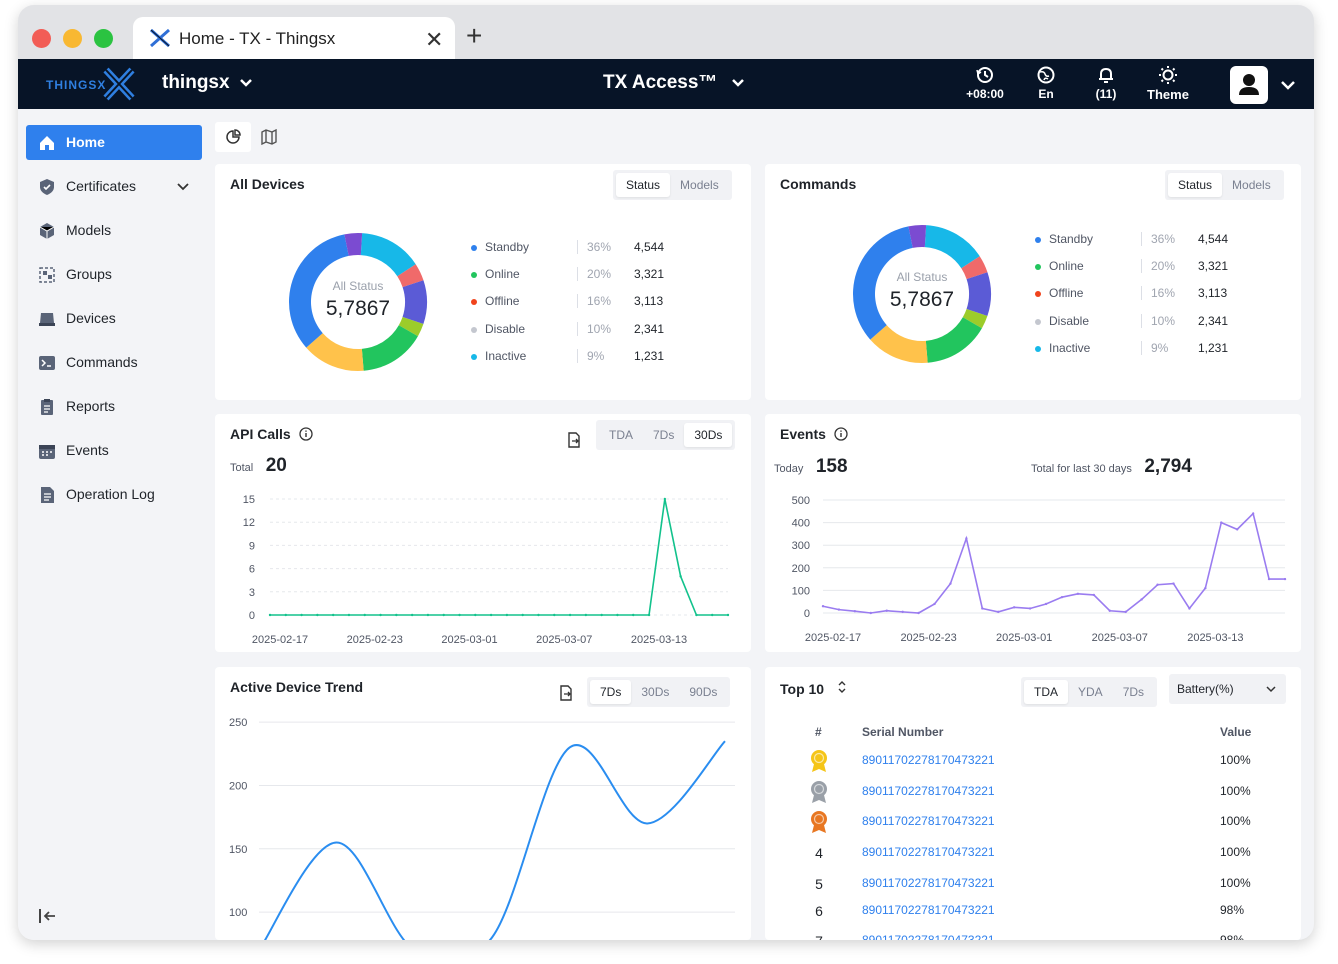 The height and width of the screenshot is (964, 1338). What do you see at coordinates (801, 546) in the screenshot?
I see `y-tick-label: 300` at bounding box center [801, 546].